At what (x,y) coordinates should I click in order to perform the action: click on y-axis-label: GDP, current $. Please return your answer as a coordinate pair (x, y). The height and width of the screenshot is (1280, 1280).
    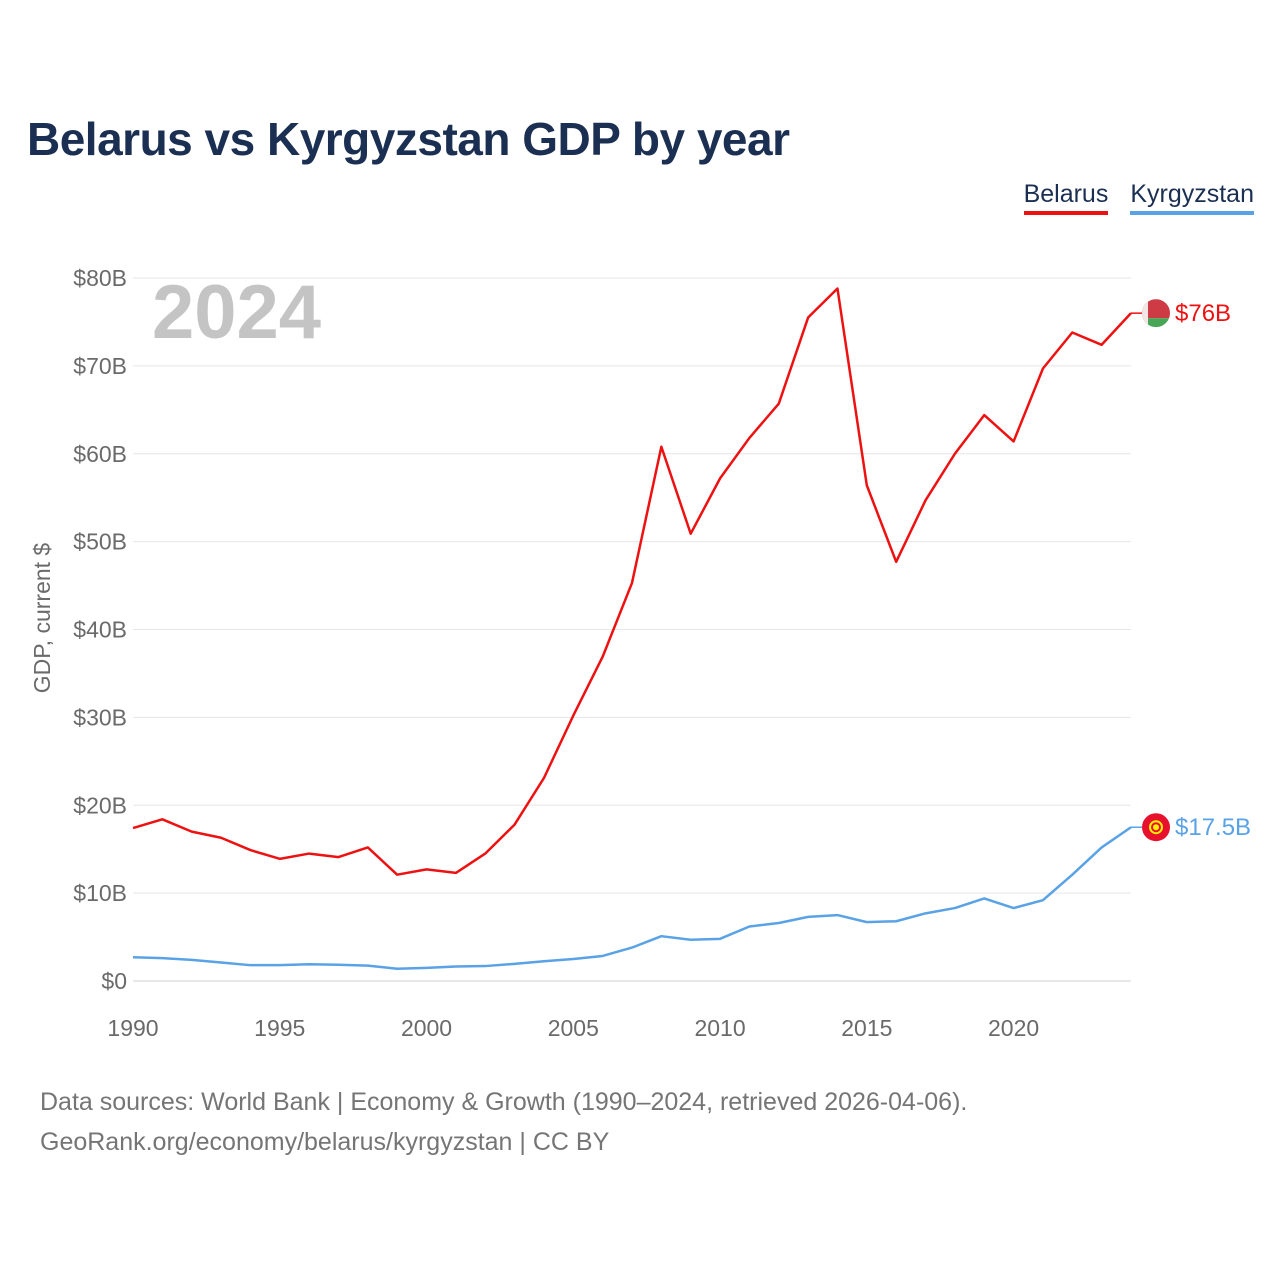
    Looking at the image, I should click on (42, 618).